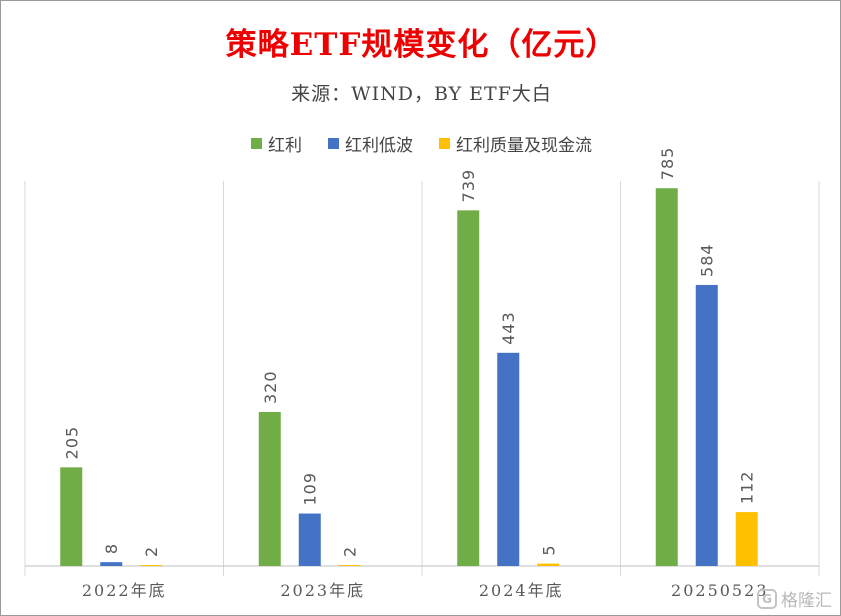 The height and width of the screenshot is (616, 841). I want to click on x-tick-label: 20250523, so click(719, 590).